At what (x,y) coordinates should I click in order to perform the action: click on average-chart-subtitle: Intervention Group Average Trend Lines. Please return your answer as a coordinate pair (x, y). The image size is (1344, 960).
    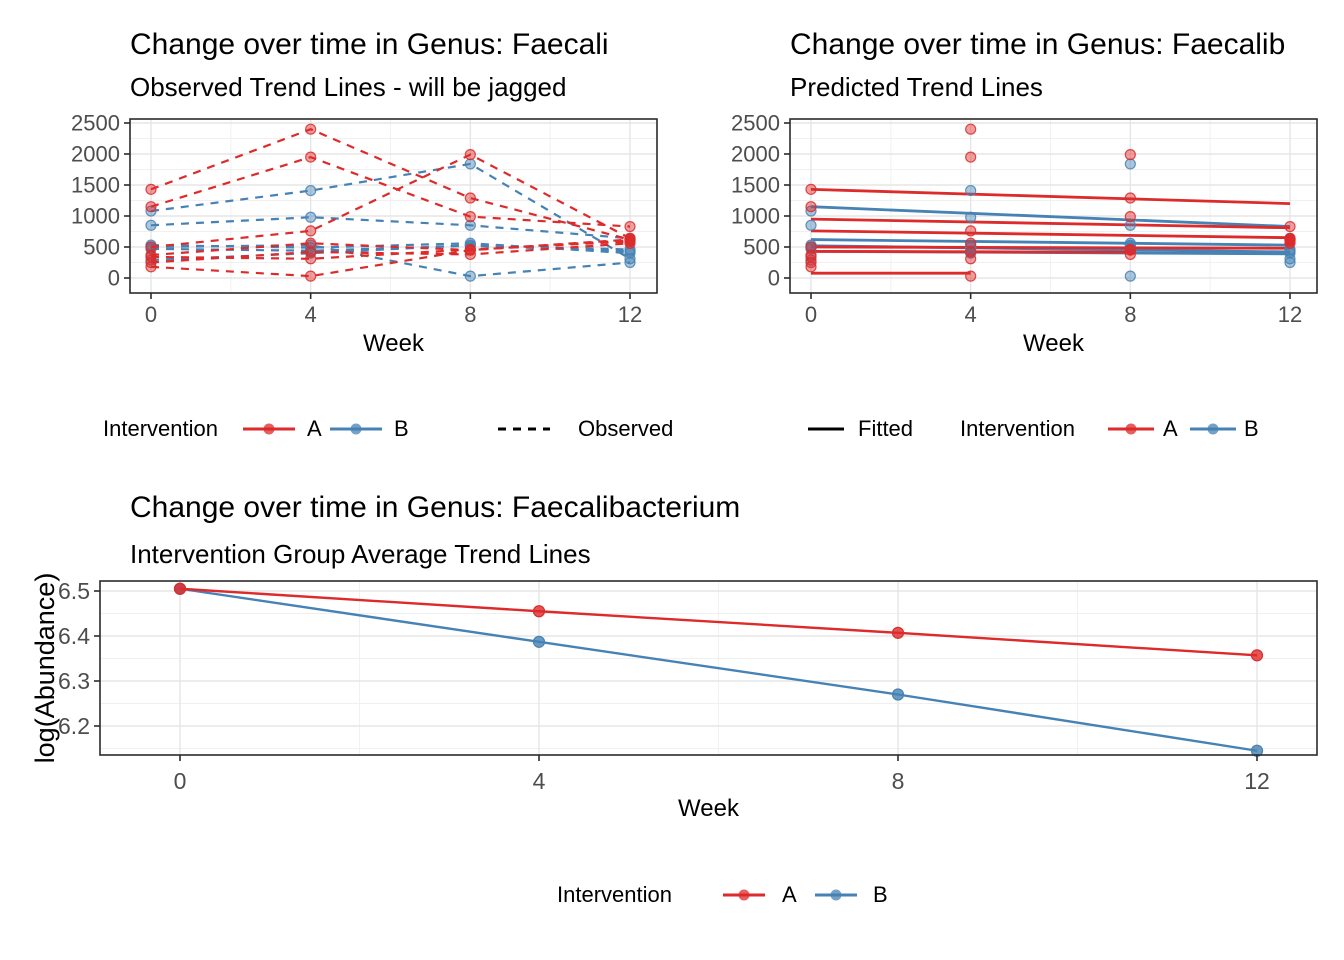
    Looking at the image, I should click on (360, 554).